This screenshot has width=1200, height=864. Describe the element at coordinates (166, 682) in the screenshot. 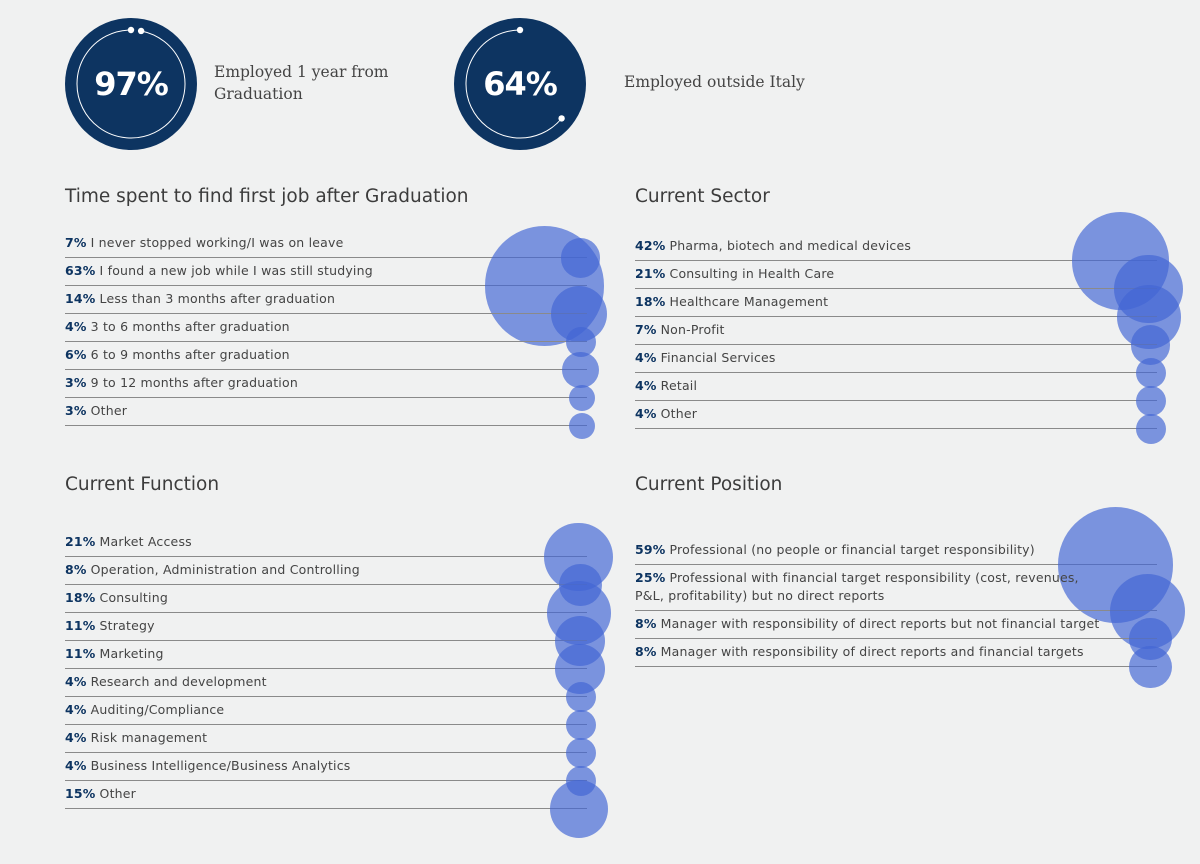

I see `list-item-text: 4% Research and development` at that location.